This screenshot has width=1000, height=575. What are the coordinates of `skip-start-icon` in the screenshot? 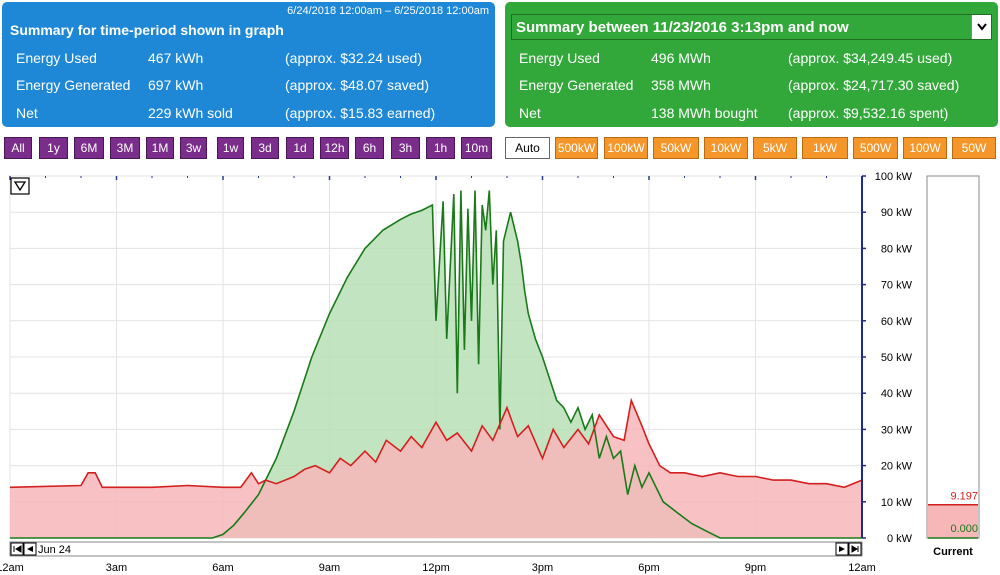 It's located at (17, 549).